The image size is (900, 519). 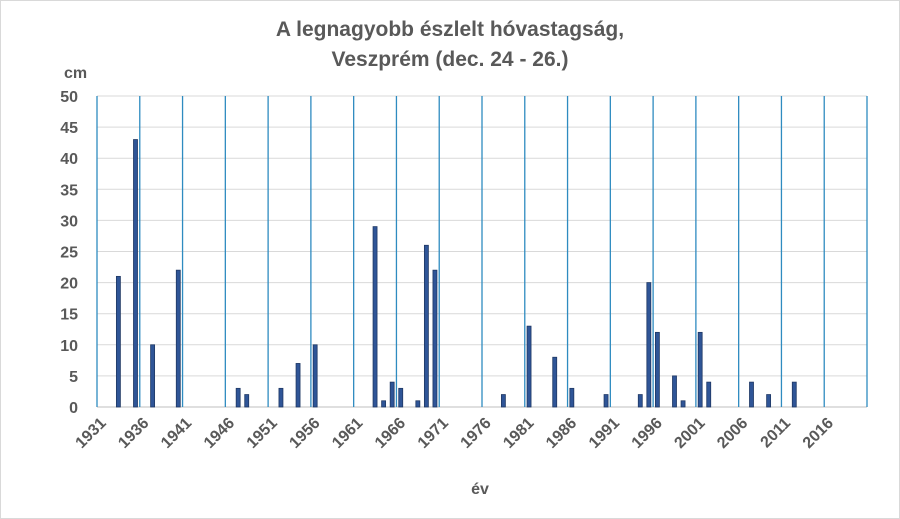 What do you see at coordinates (776, 433) in the screenshot?
I see `x-tick-label: 2011` at bounding box center [776, 433].